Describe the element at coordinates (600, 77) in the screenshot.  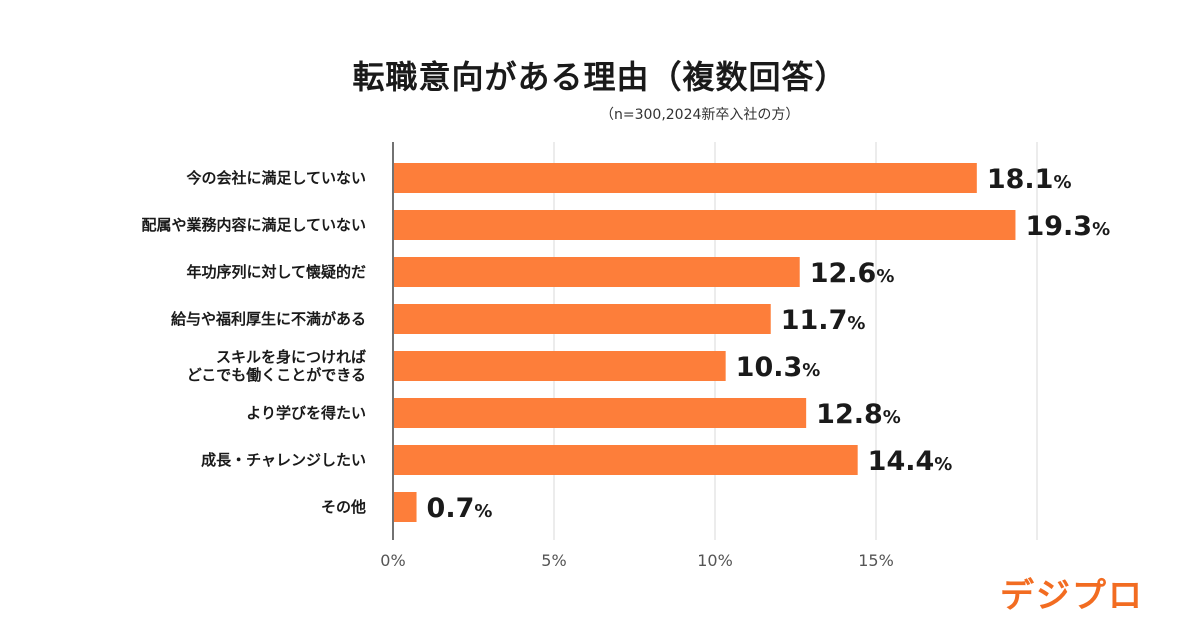
I see `chart-title: 転職意向がある理由（複数回答）` at that location.